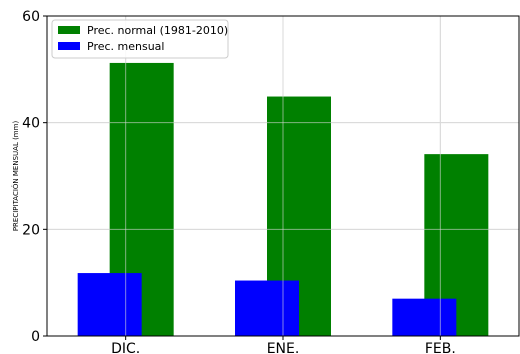 The width and height of the screenshot is (520, 354). Describe the element at coordinates (31, 17) in the screenshot. I see `y-tick-label: 60` at that location.